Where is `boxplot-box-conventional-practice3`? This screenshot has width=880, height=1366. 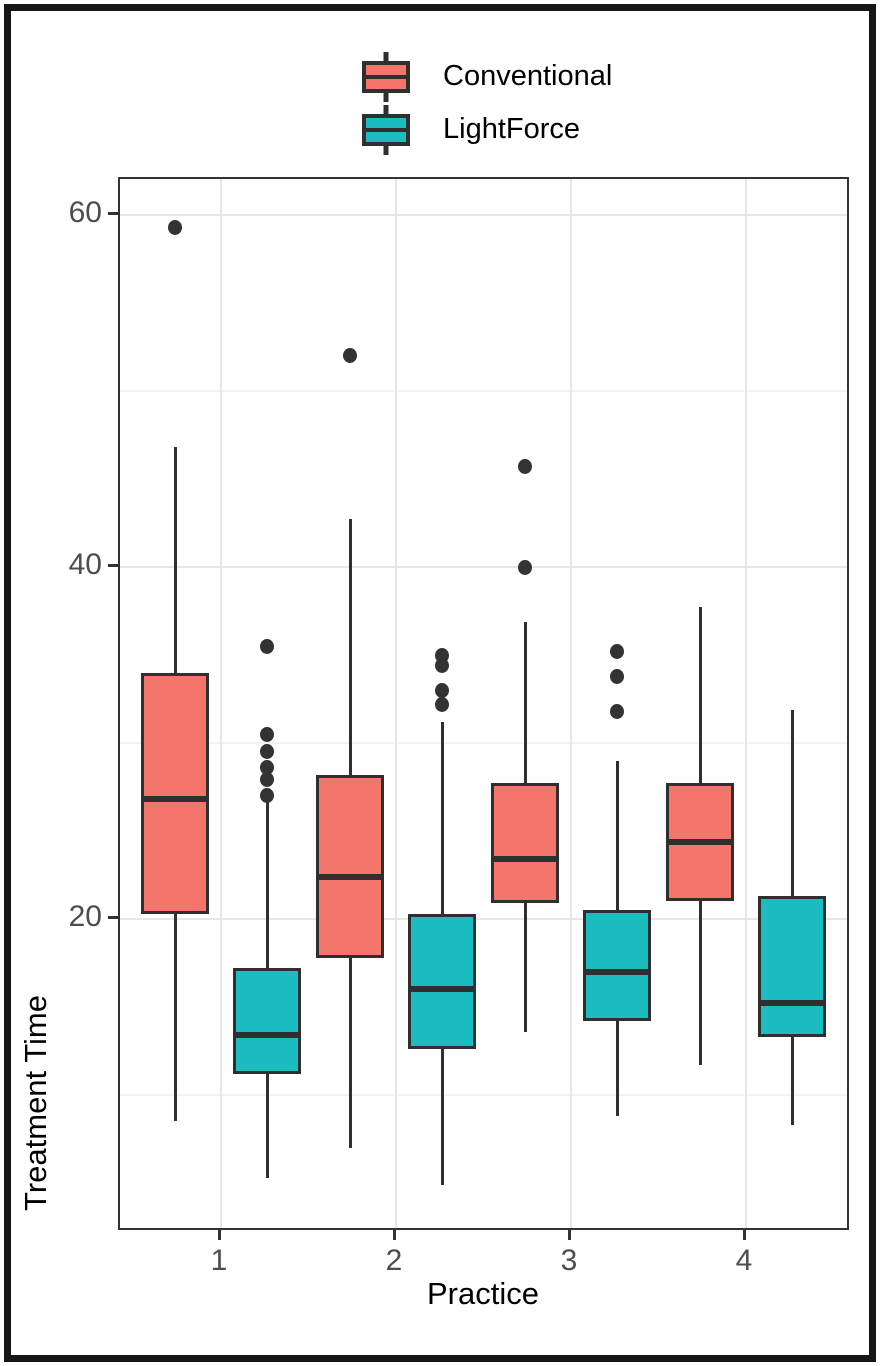 boxplot-box-conventional-practice3 is located at coordinates (525, 843).